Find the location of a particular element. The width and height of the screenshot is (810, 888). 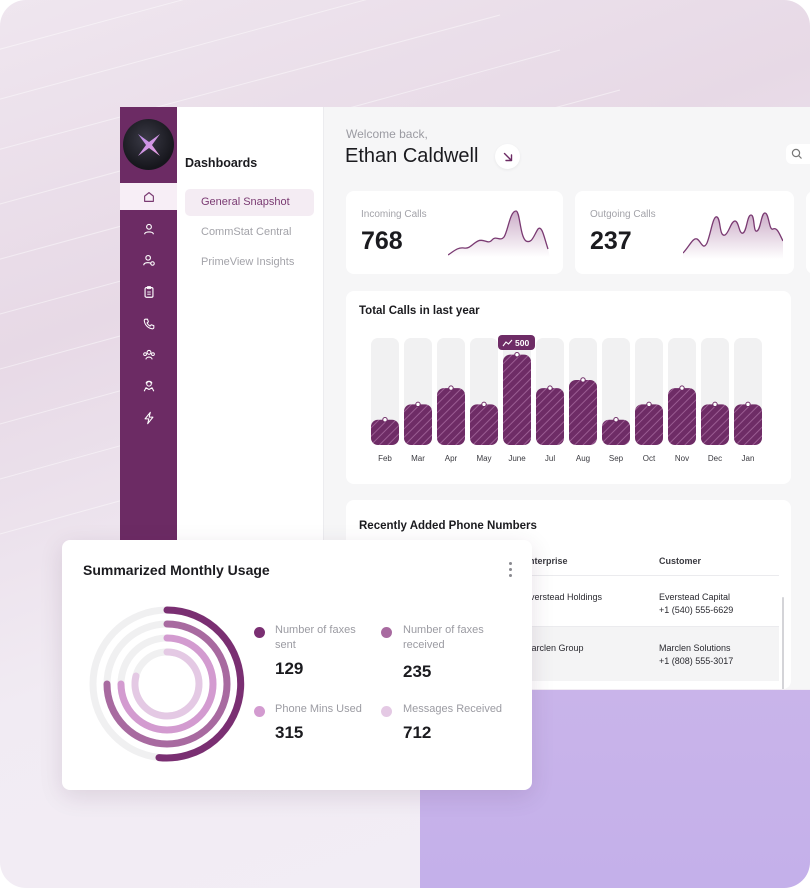

ring-phone-mins is located at coordinates (167, 684).